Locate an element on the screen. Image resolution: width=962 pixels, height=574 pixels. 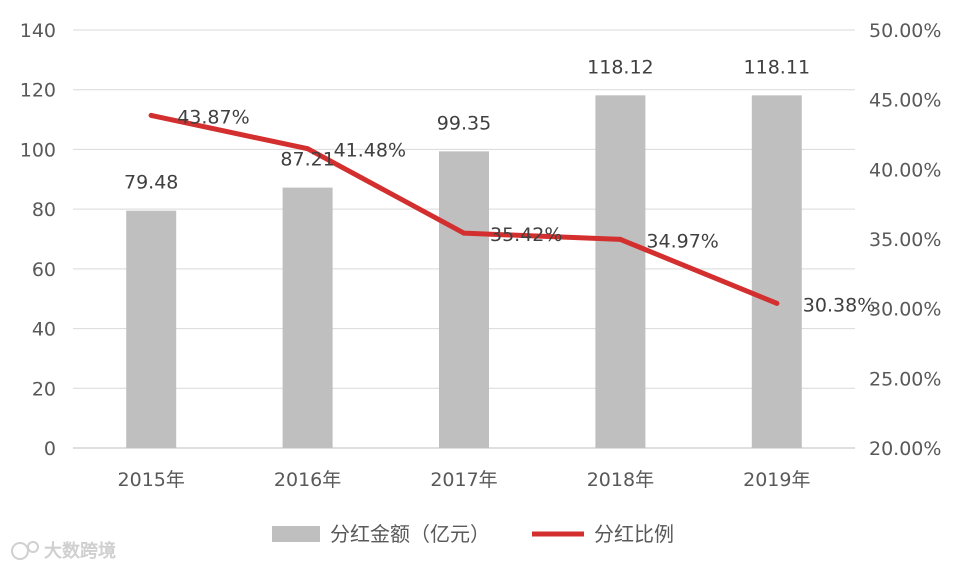
line-value-label: 41.48% is located at coordinates (370, 151).